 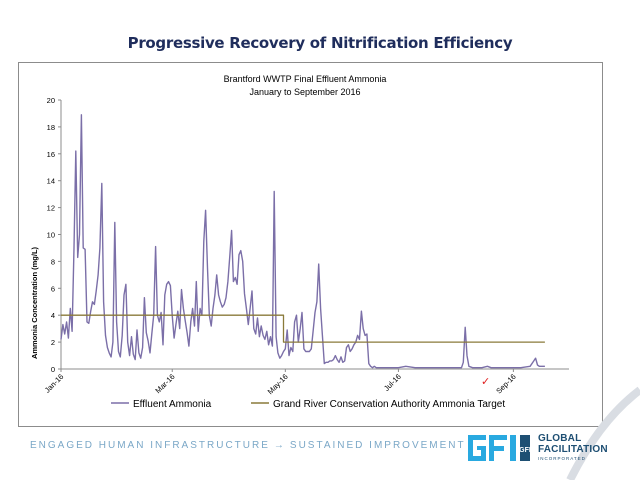 What do you see at coordinates (53, 288) in the screenshot?
I see `y-tick-label: 6` at bounding box center [53, 288].